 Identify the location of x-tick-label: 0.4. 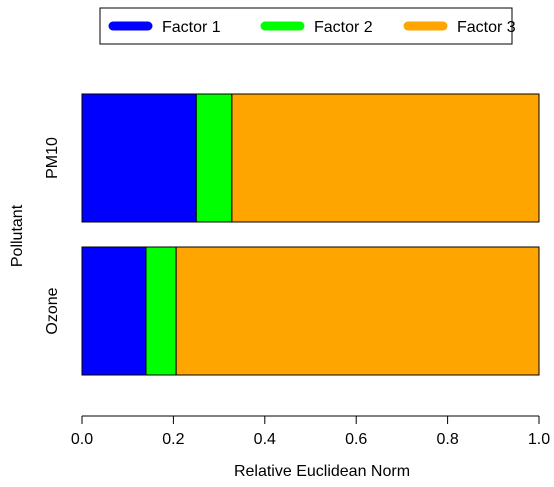
(265, 439).